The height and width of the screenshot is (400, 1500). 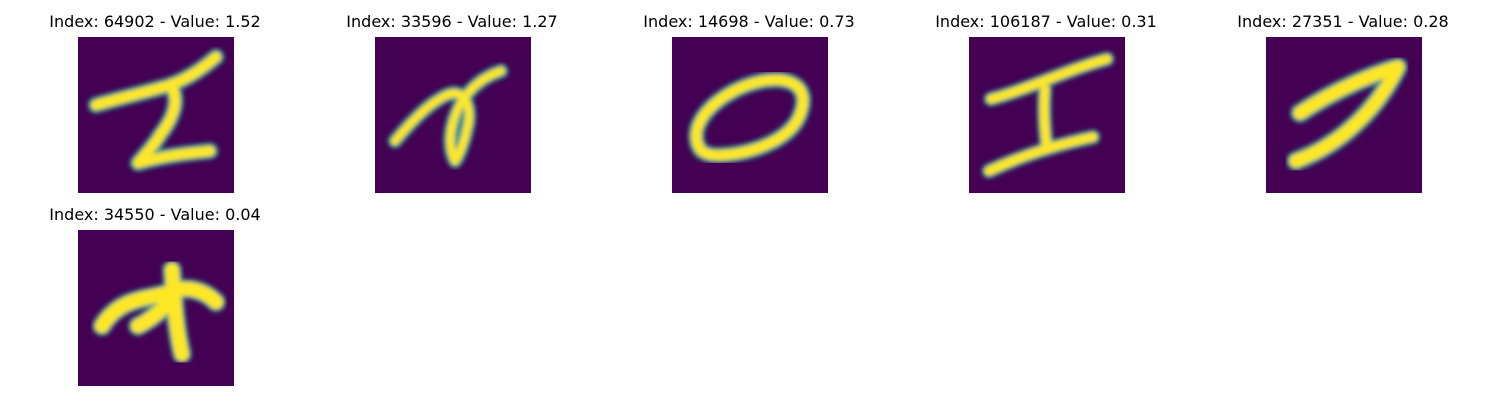 I want to click on panel-title: Index: 106187 - Value: 0.31, so click(x=1046, y=21).